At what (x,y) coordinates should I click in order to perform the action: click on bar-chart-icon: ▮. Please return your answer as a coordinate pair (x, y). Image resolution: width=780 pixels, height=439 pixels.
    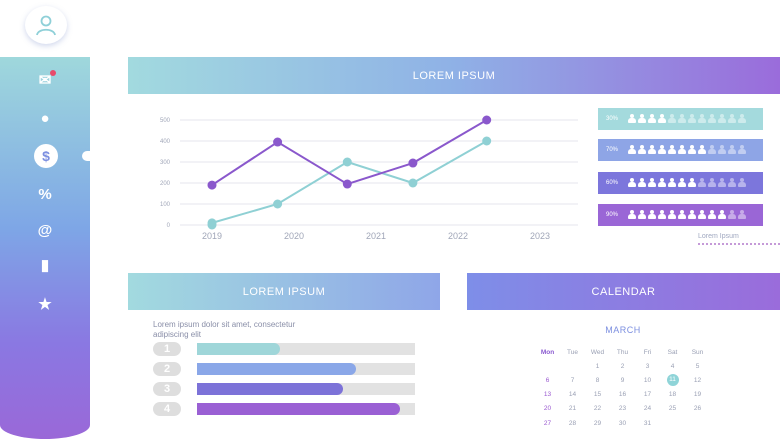
    Looking at the image, I should click on (45, 265).